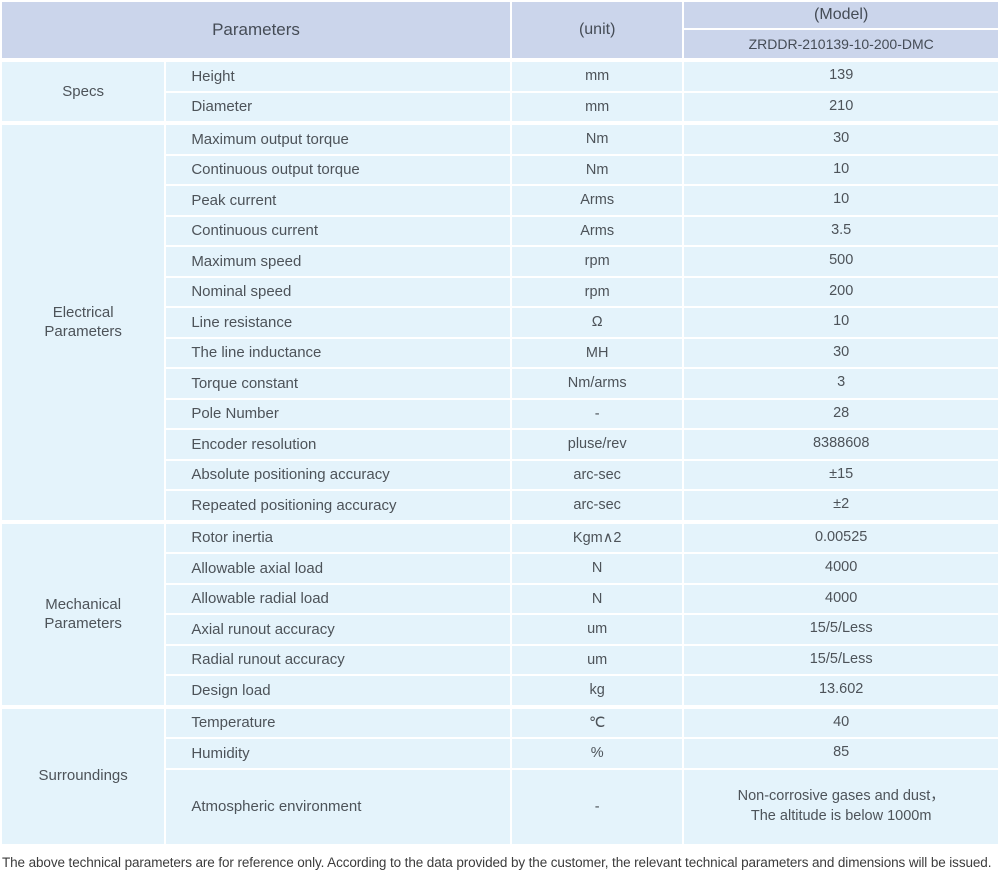  What do you see at coordinates (597, 322) in the screenshot?
I see `param-unit: Ω` at bounding box center [597, 322].